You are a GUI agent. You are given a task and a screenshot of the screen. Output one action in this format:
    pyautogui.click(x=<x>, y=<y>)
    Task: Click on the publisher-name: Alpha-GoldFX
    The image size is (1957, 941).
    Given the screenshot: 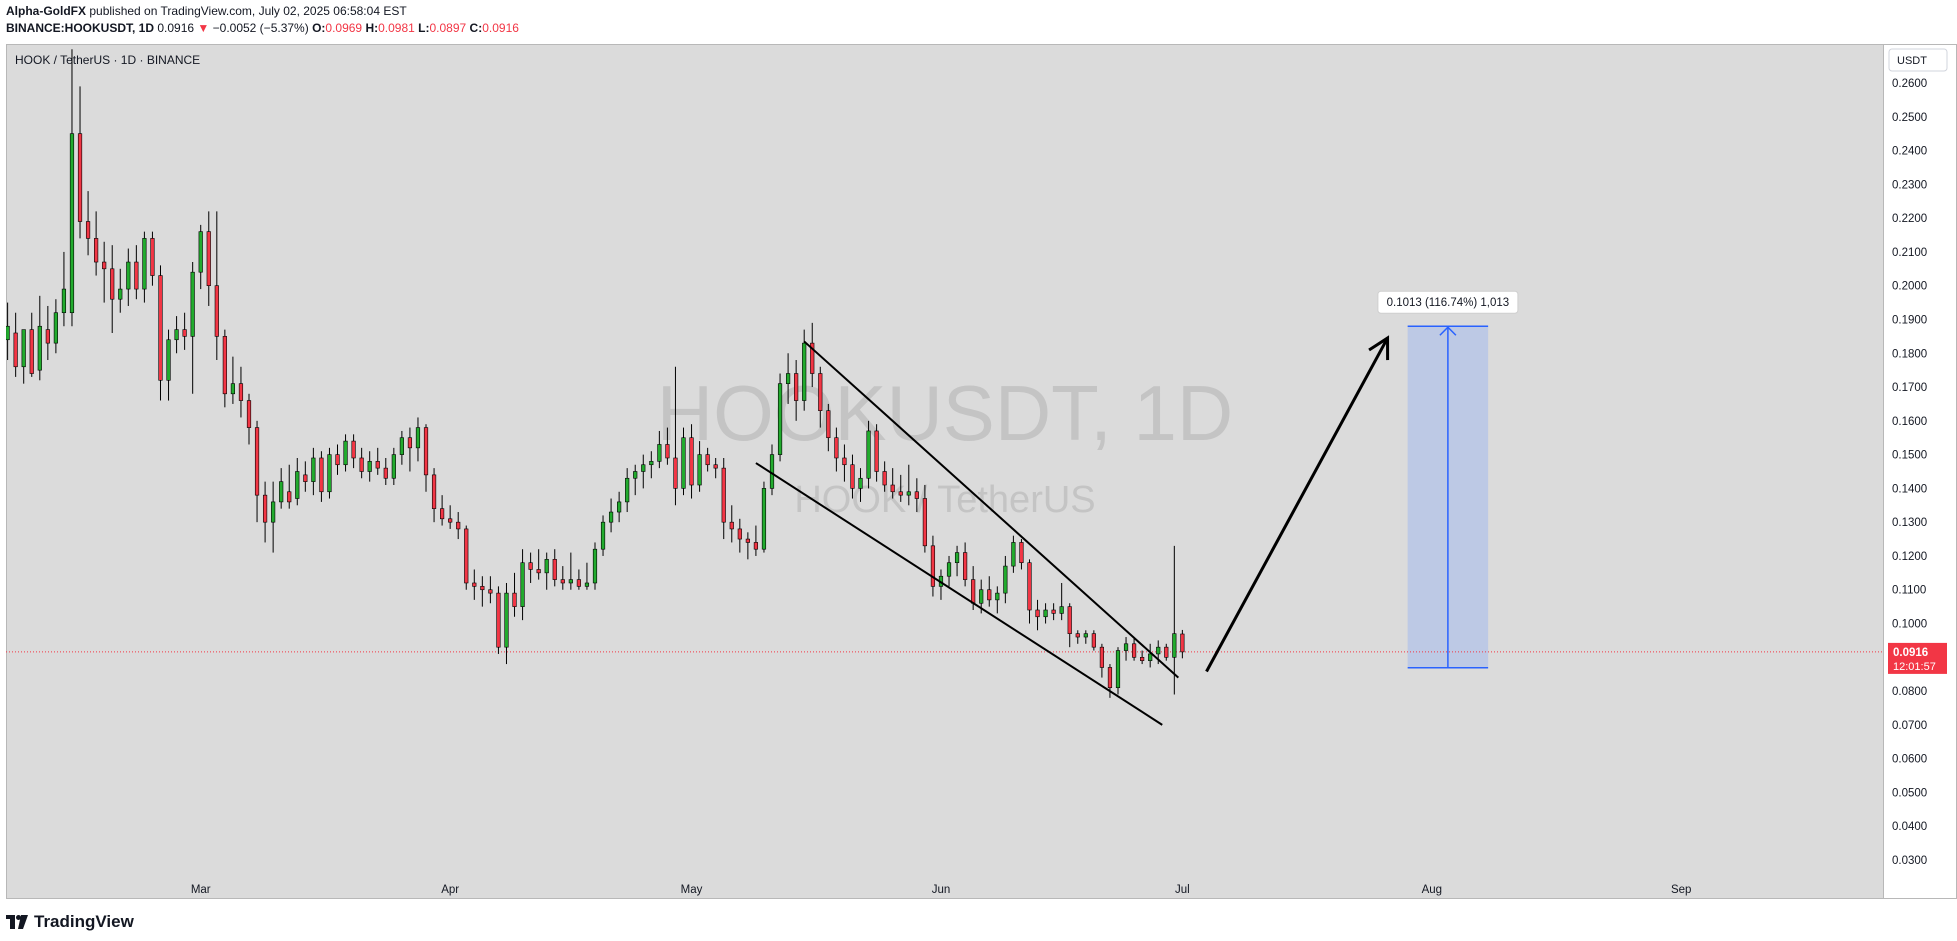 What is the action you would take?
    pyautogui.click(x=46, y=11)
    